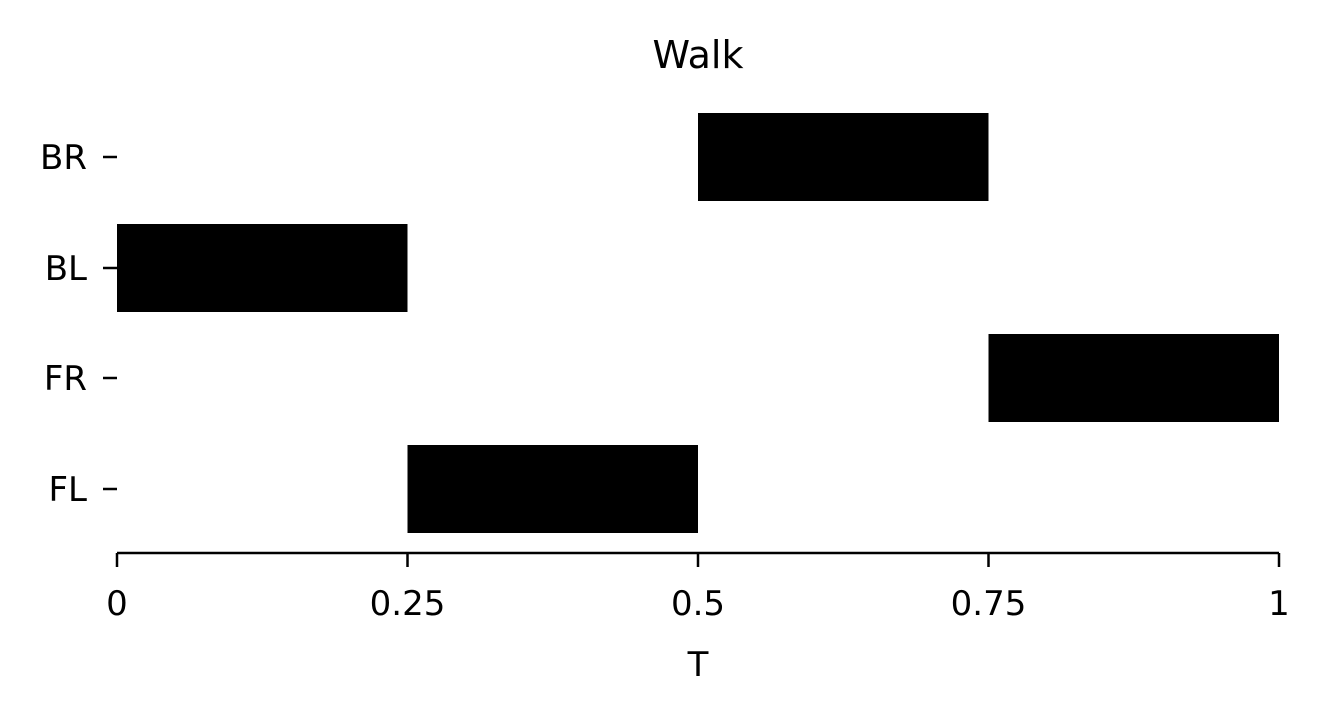 The image size is (1322, 714). I want to click on x-axis: 0 0.25 0.5 0.75 1, so click(698, 588).